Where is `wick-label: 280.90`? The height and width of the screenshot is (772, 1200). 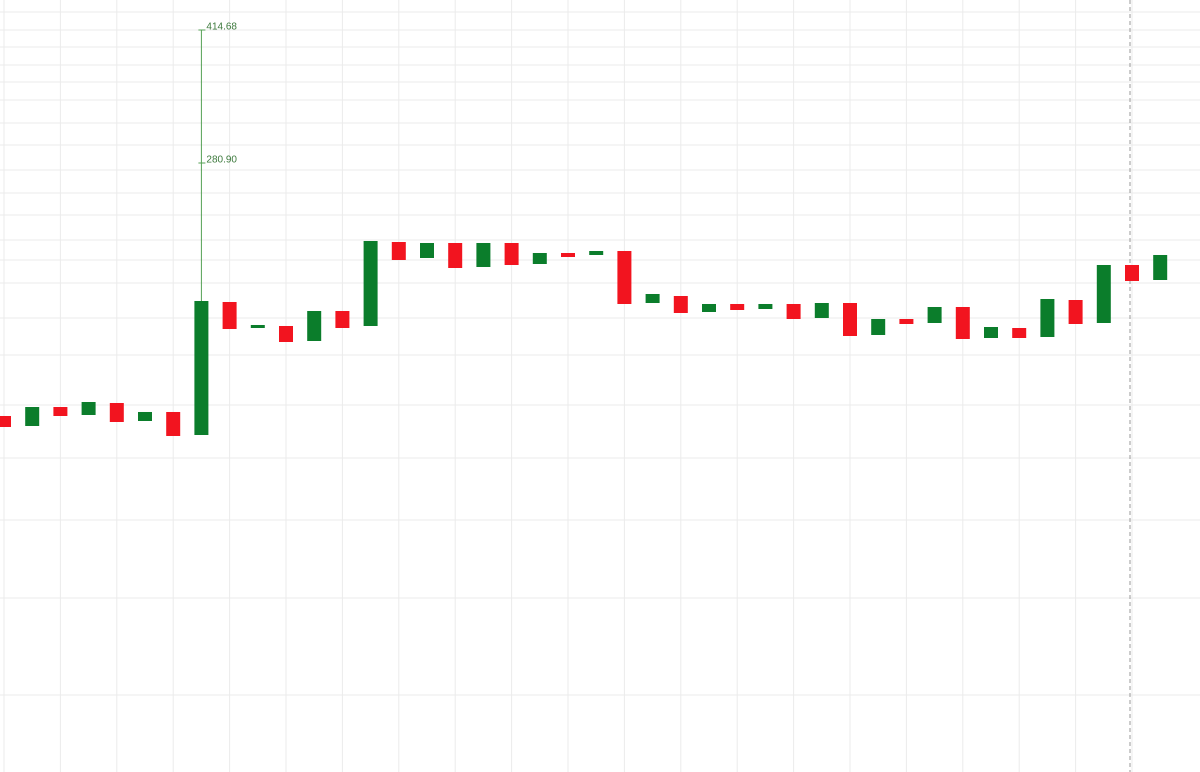 wick-label: 280.90 is located at coordinates (221, 160).